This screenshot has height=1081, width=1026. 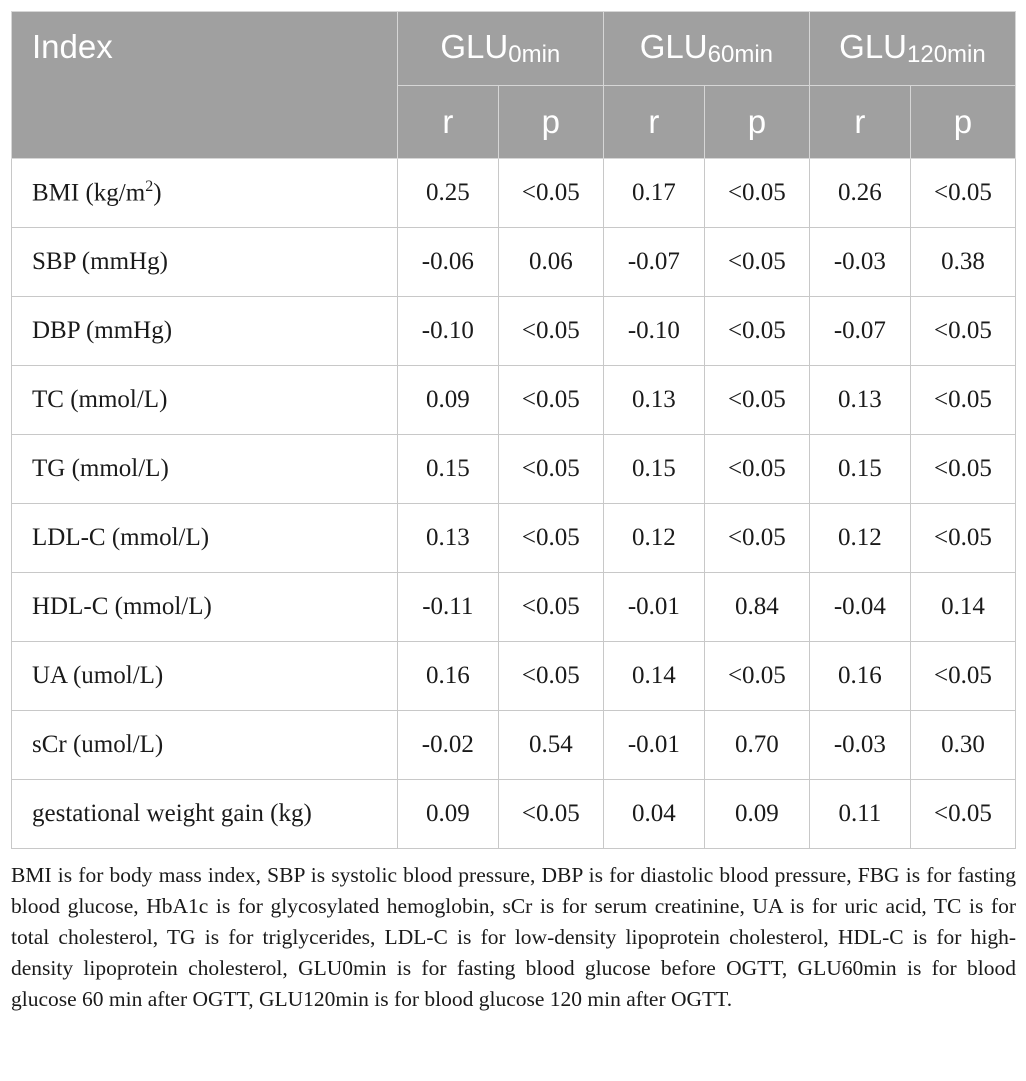 I want to click on group-header-glu120min: GLU120min, so click(x=912, y=48).